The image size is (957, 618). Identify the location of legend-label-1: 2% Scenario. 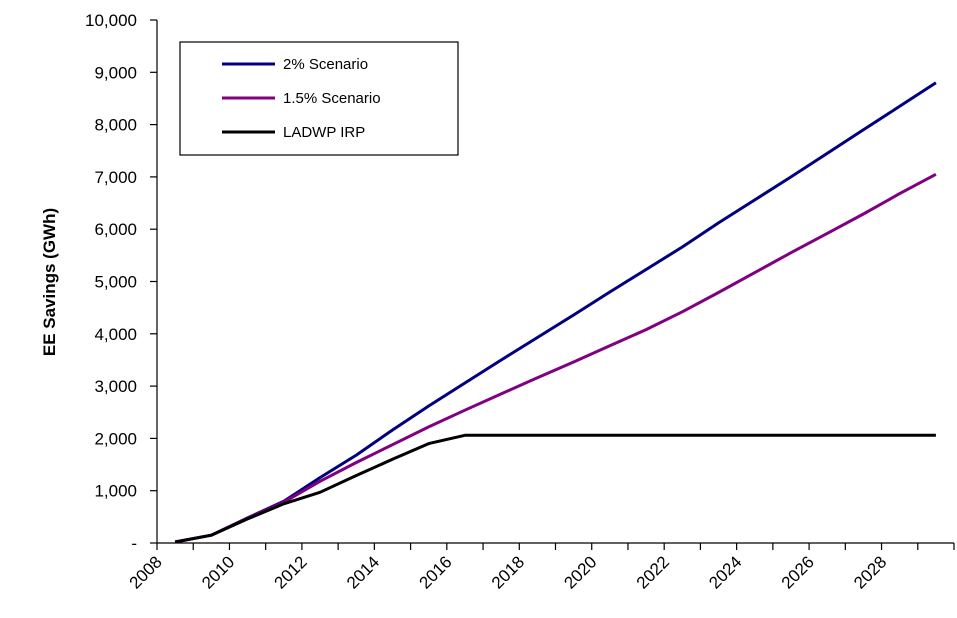
(325, 64).